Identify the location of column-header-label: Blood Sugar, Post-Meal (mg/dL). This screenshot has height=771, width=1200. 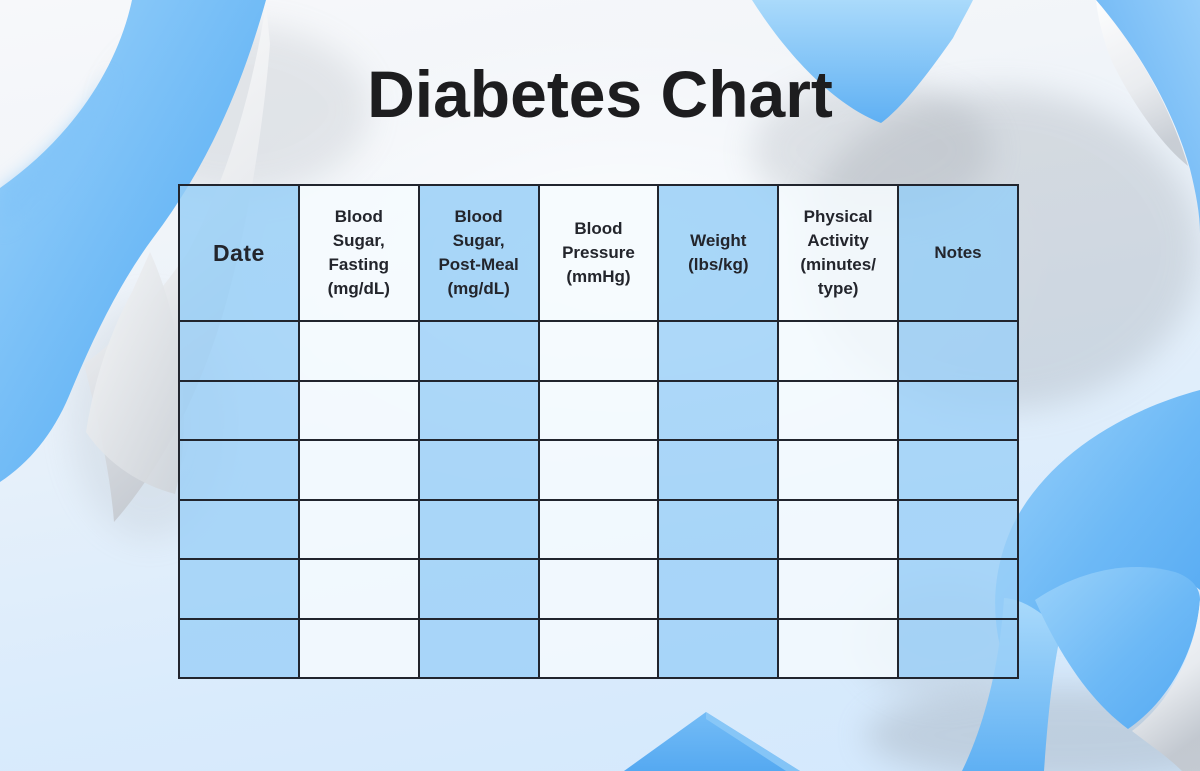
(478, 252).